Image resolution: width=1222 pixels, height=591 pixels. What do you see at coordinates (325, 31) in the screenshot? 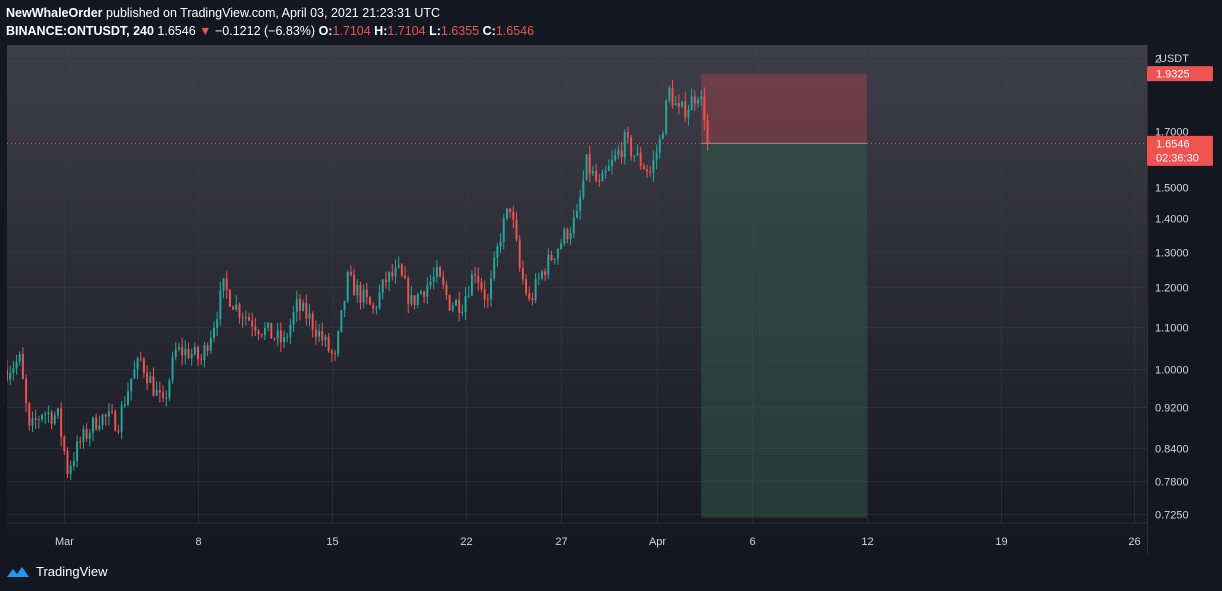
I see `open-label: O:` at bounding box center [325, 31].